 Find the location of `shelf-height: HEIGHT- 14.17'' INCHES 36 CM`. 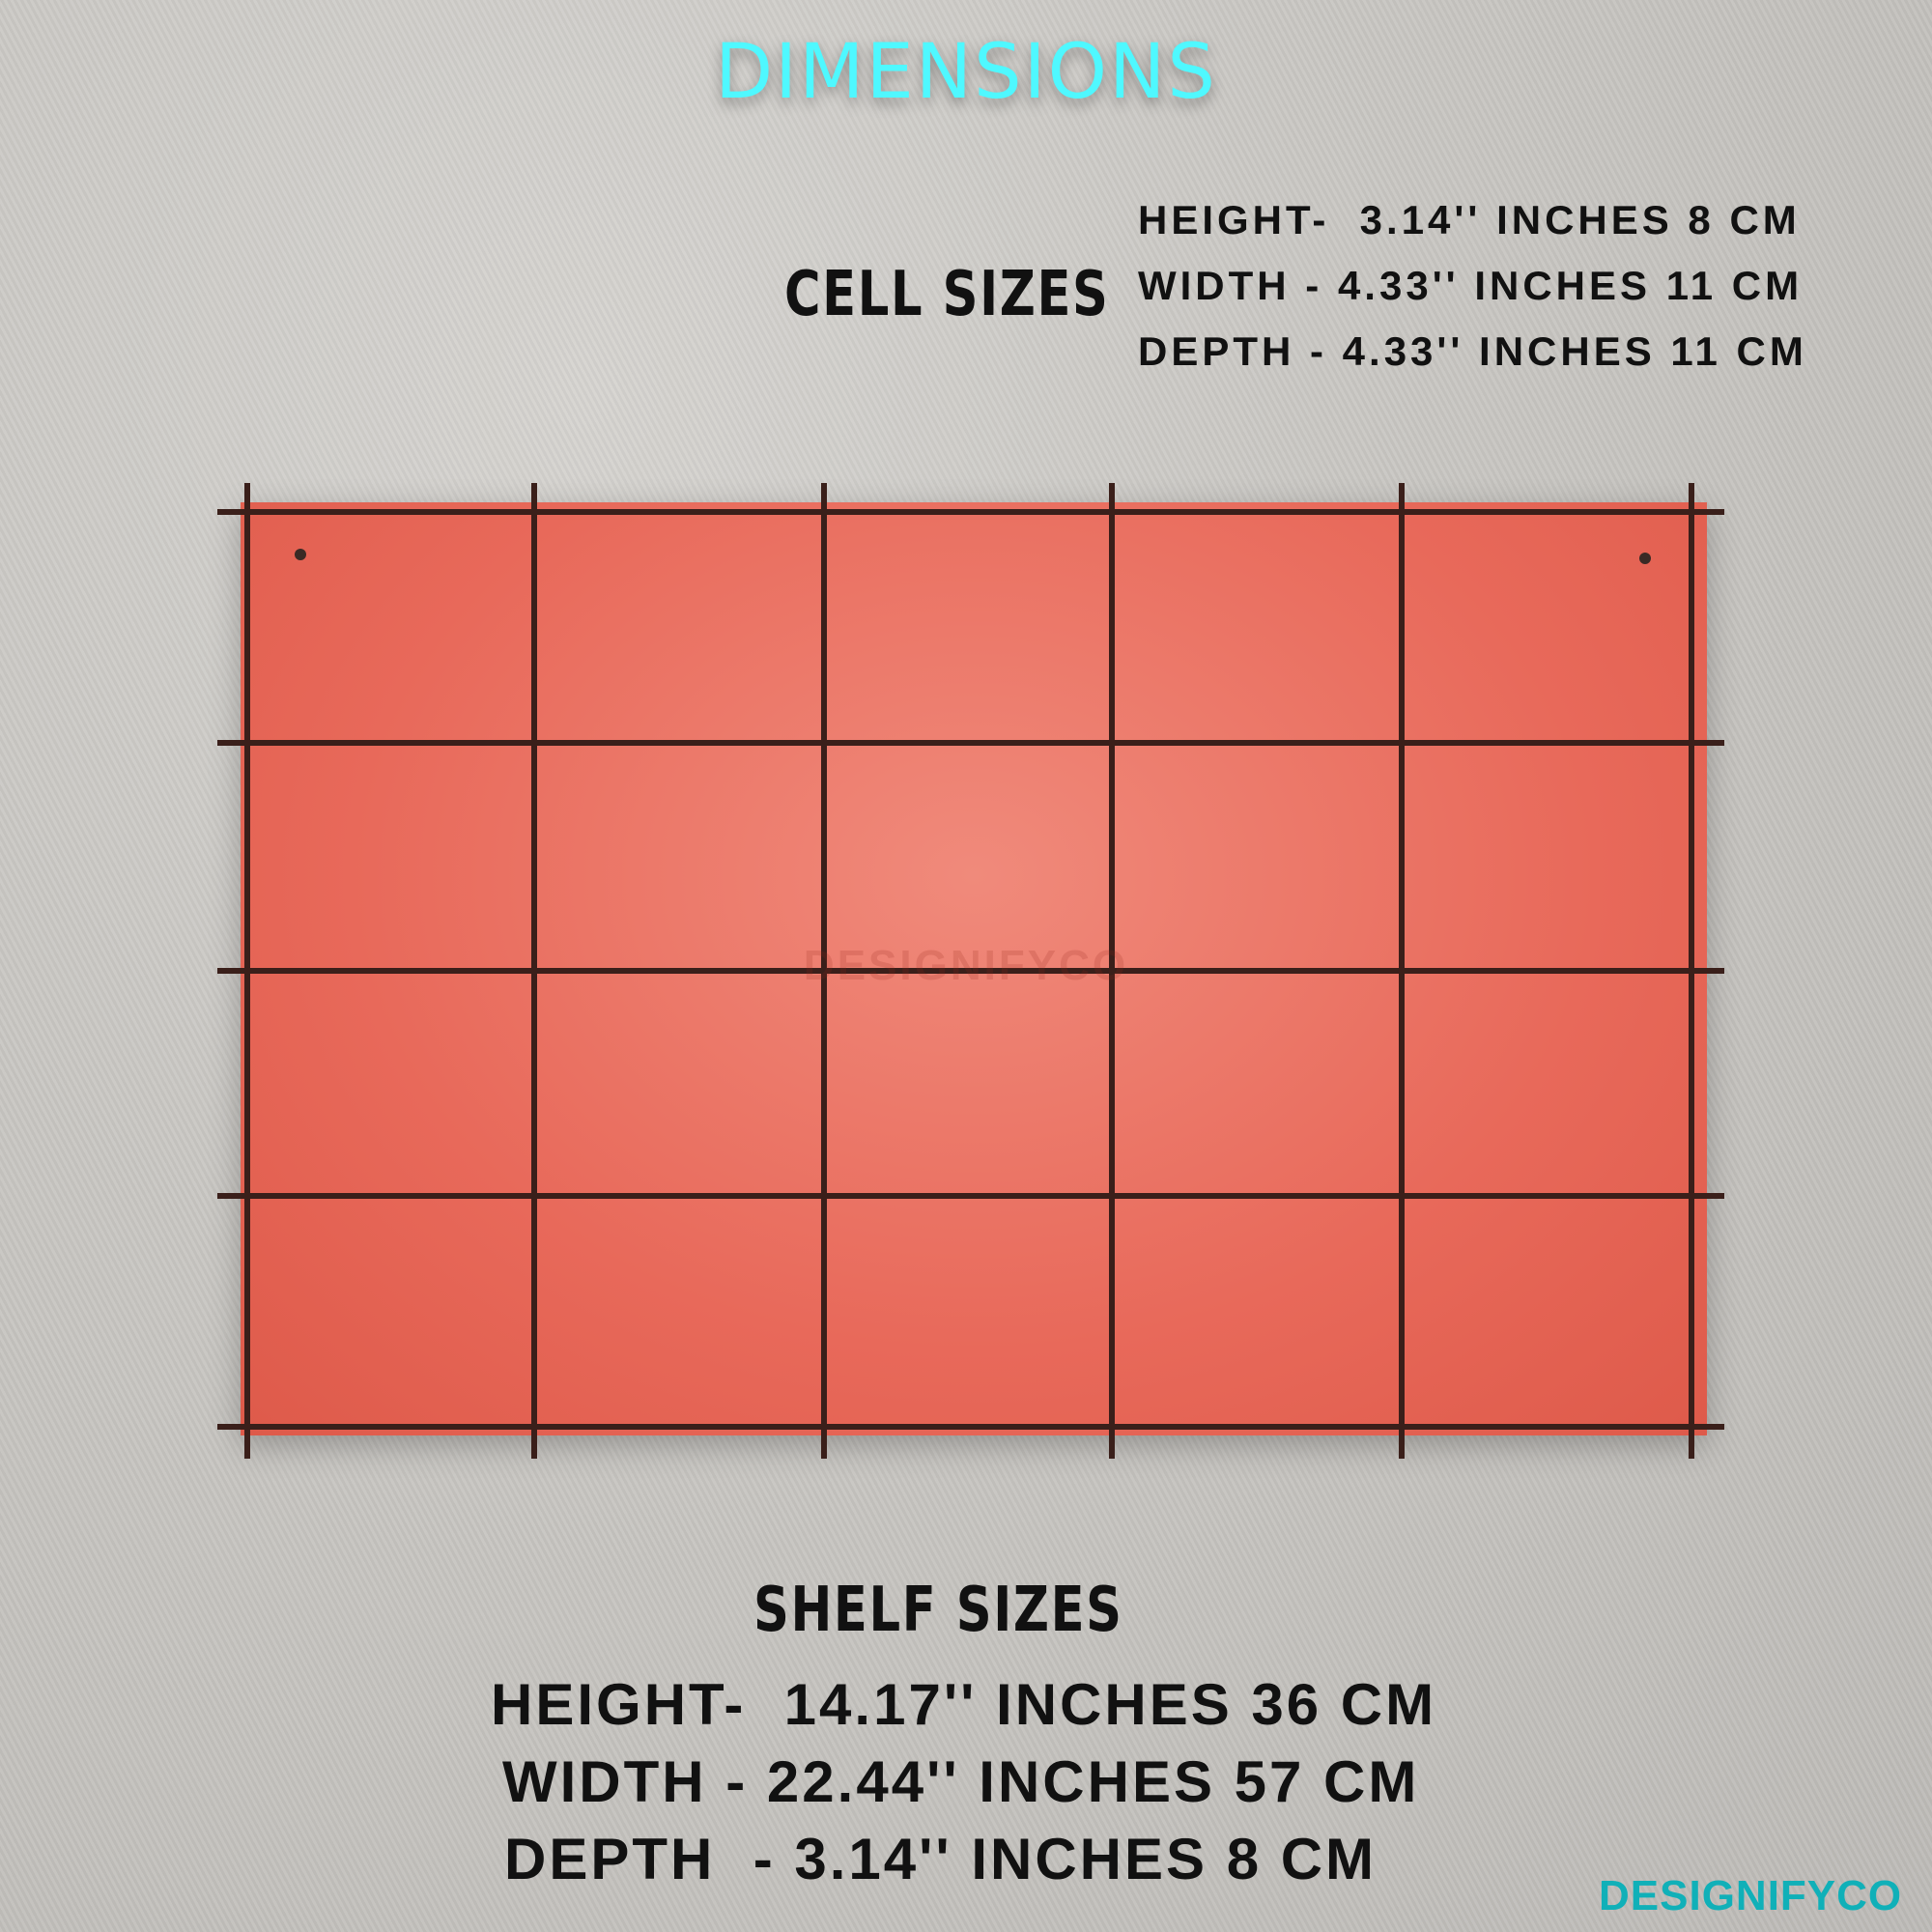

shelf-height: HEIGHT- 14.17'' INCHES 36 CM is located at coordinates (964, 1704).